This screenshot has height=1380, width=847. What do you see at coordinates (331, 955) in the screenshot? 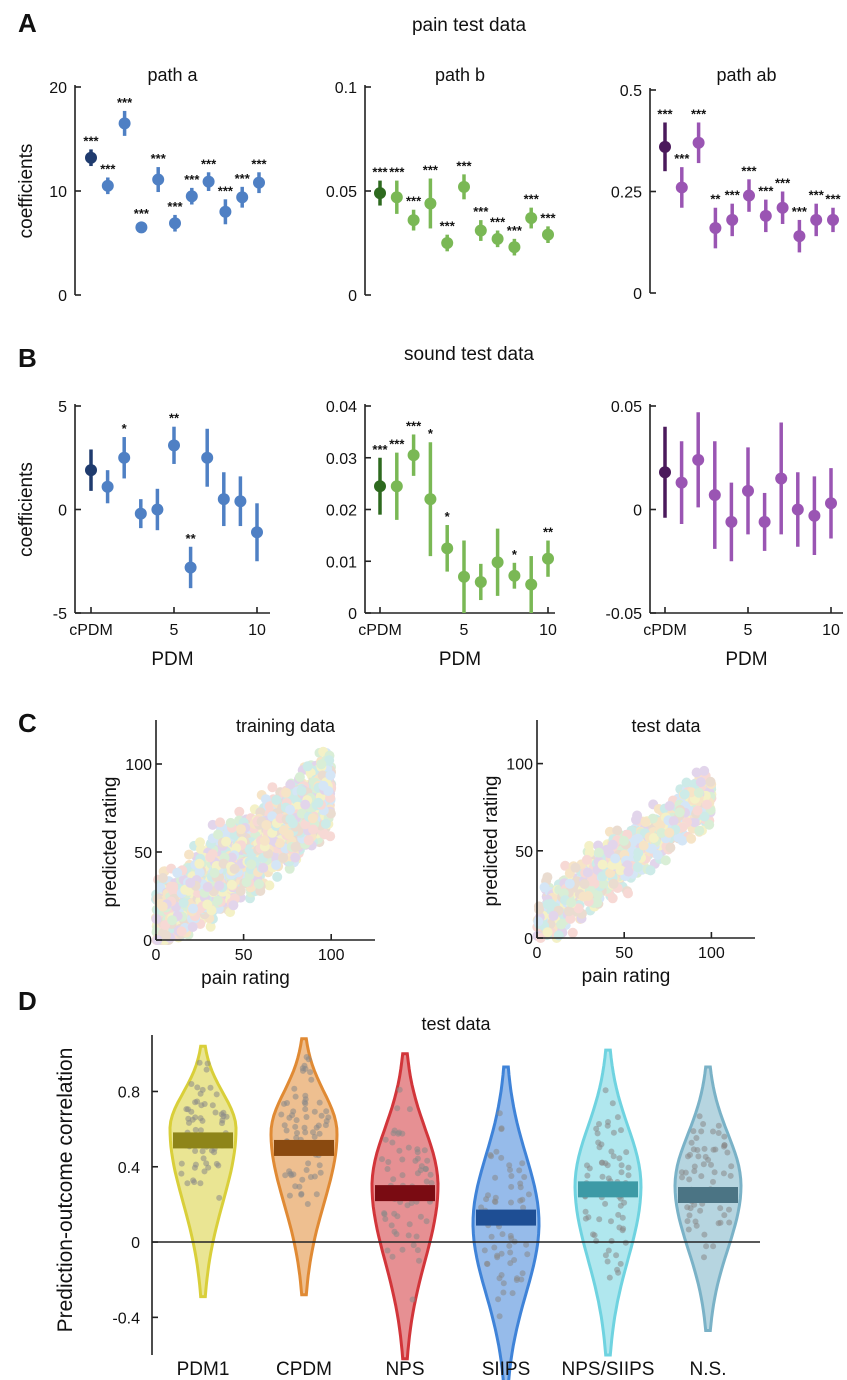
I see `x-tick-label: 100` at bounding box center [331, 955].